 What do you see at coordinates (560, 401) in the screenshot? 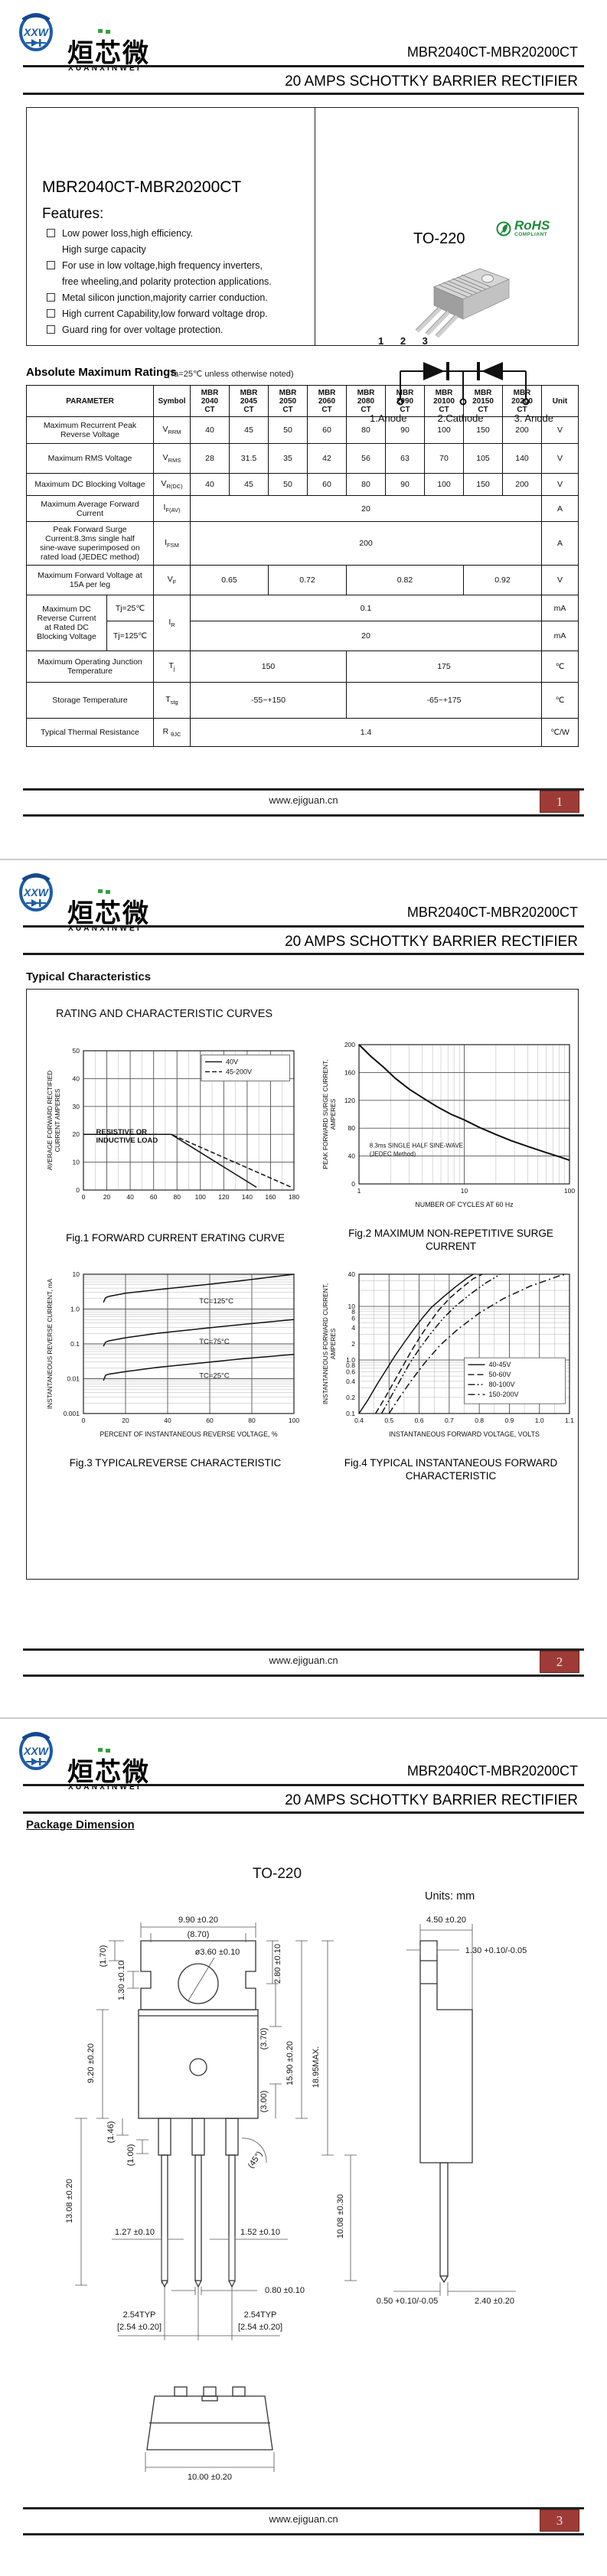
I see `ratings-cell: Unit` at bounding box center [560, 401].